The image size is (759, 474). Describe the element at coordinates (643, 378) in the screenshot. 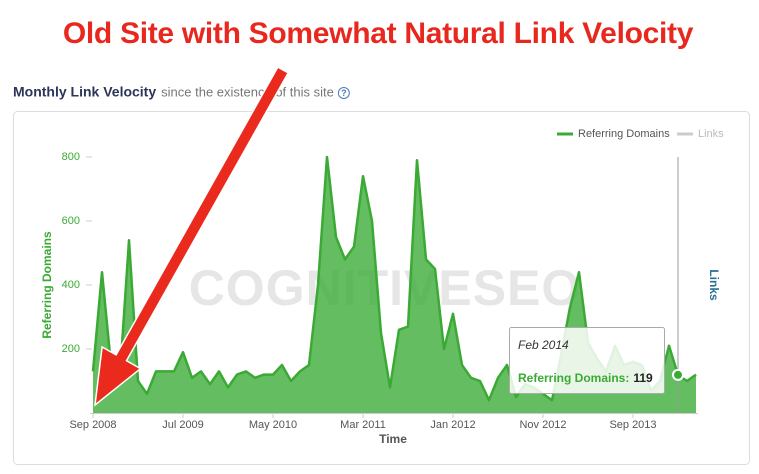

I see `tooltip-value: 119` at that location.